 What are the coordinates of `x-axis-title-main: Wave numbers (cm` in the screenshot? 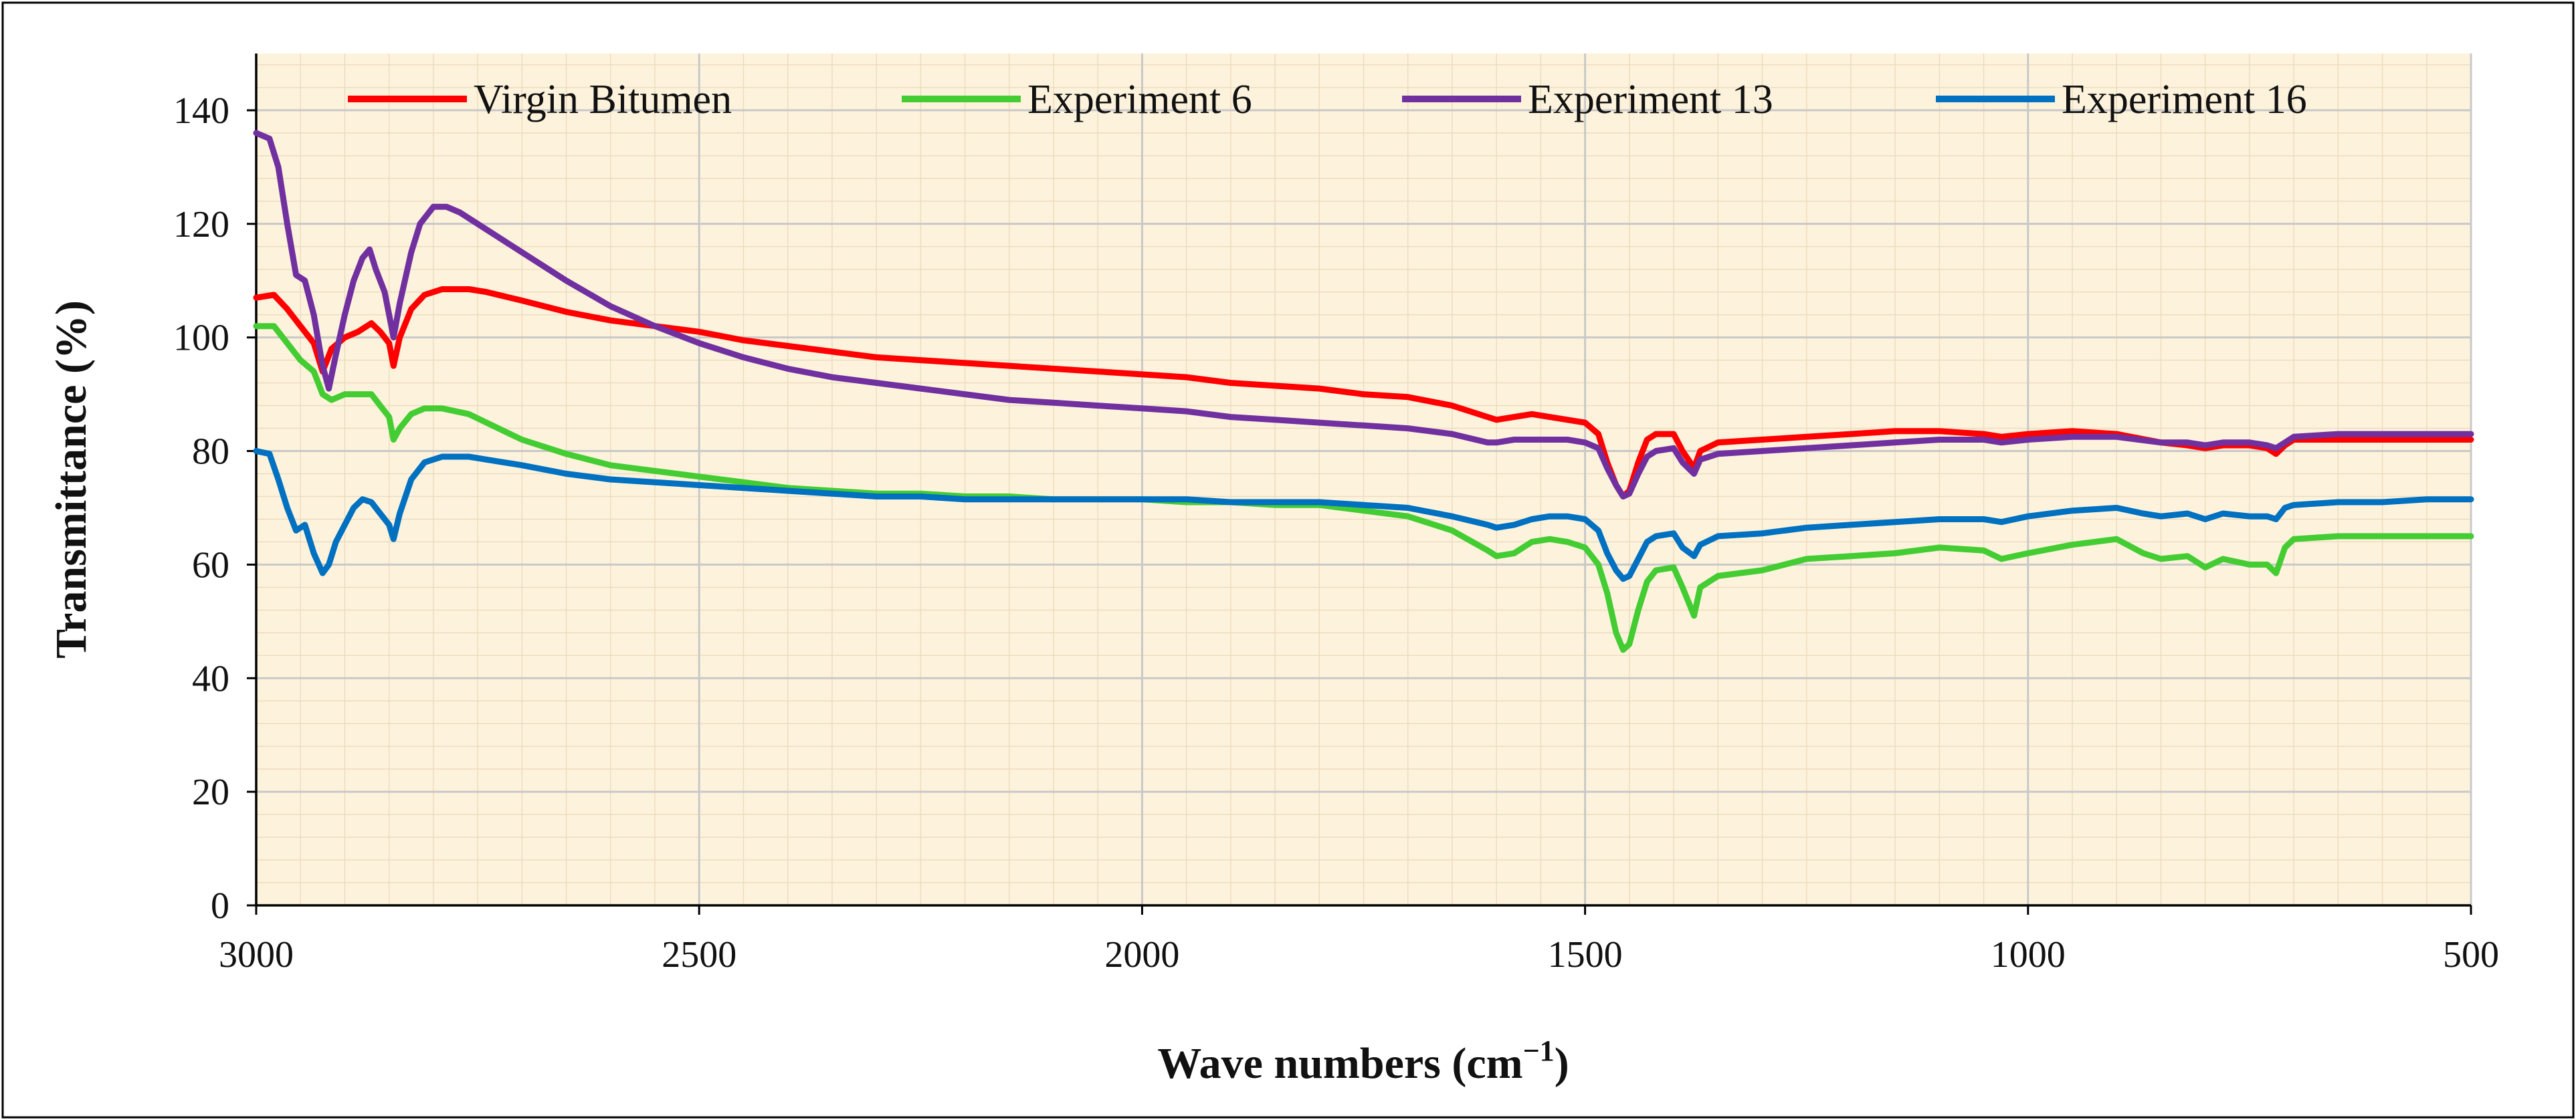 It's located at (1339, 1063).